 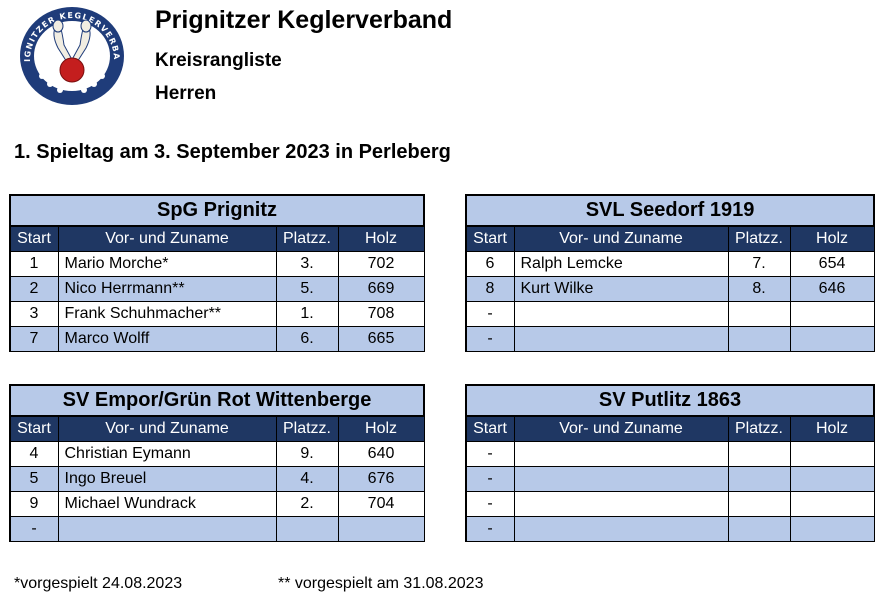 I want to click on cell-name: Nico Herrmann**, so click(x=167, y=289).